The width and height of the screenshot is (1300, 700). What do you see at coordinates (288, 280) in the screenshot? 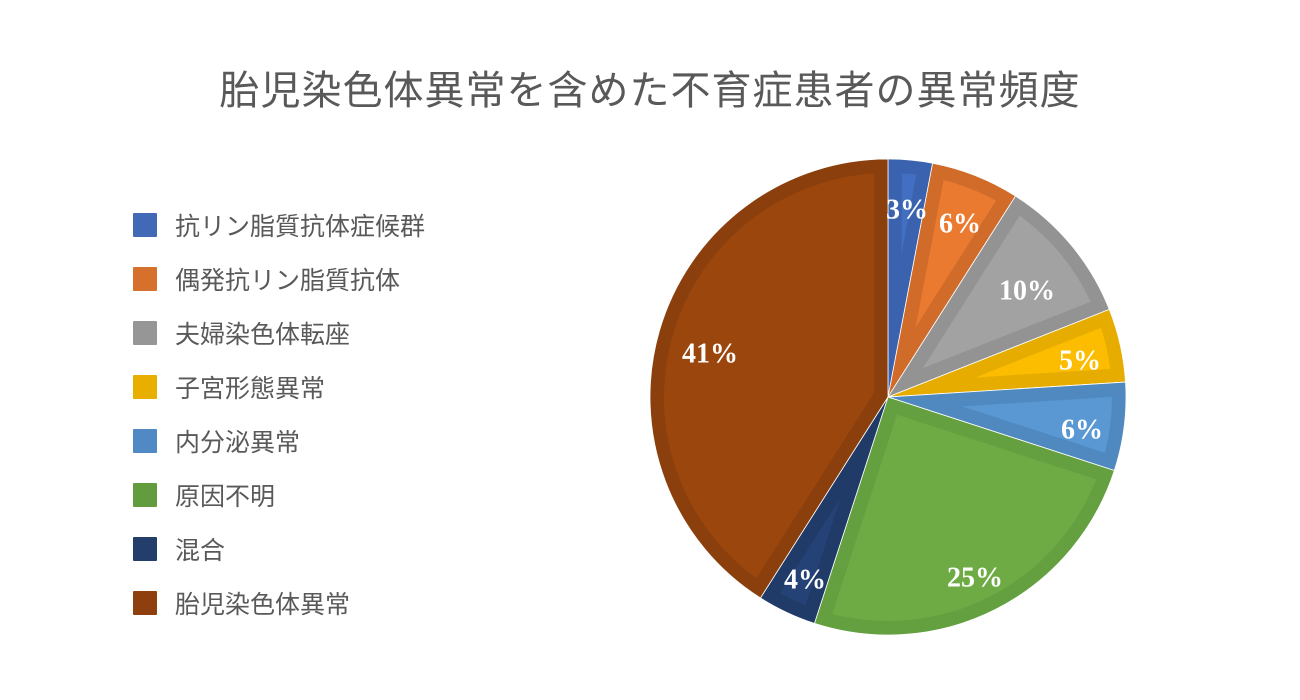
I see `legend-label: 偶発抗リン脂質抗体` at bounding box center [288, 280].